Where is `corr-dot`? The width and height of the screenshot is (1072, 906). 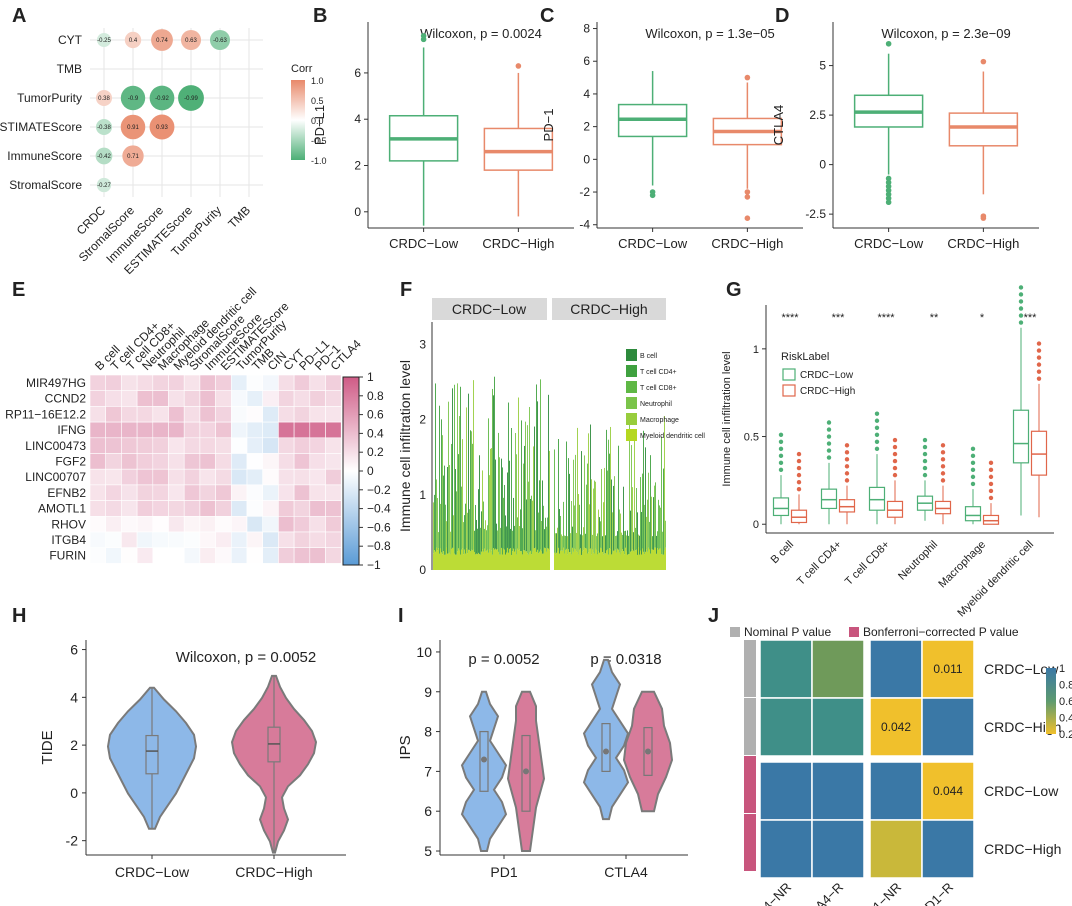
corr-dot is located at coordinates (133, 98).